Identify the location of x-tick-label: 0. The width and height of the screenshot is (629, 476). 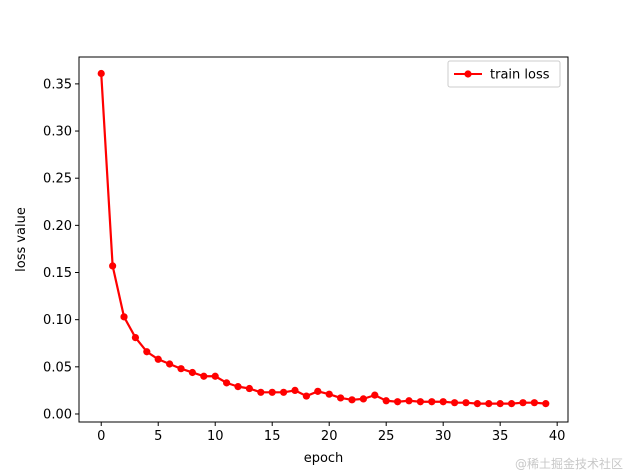
(101, 436).